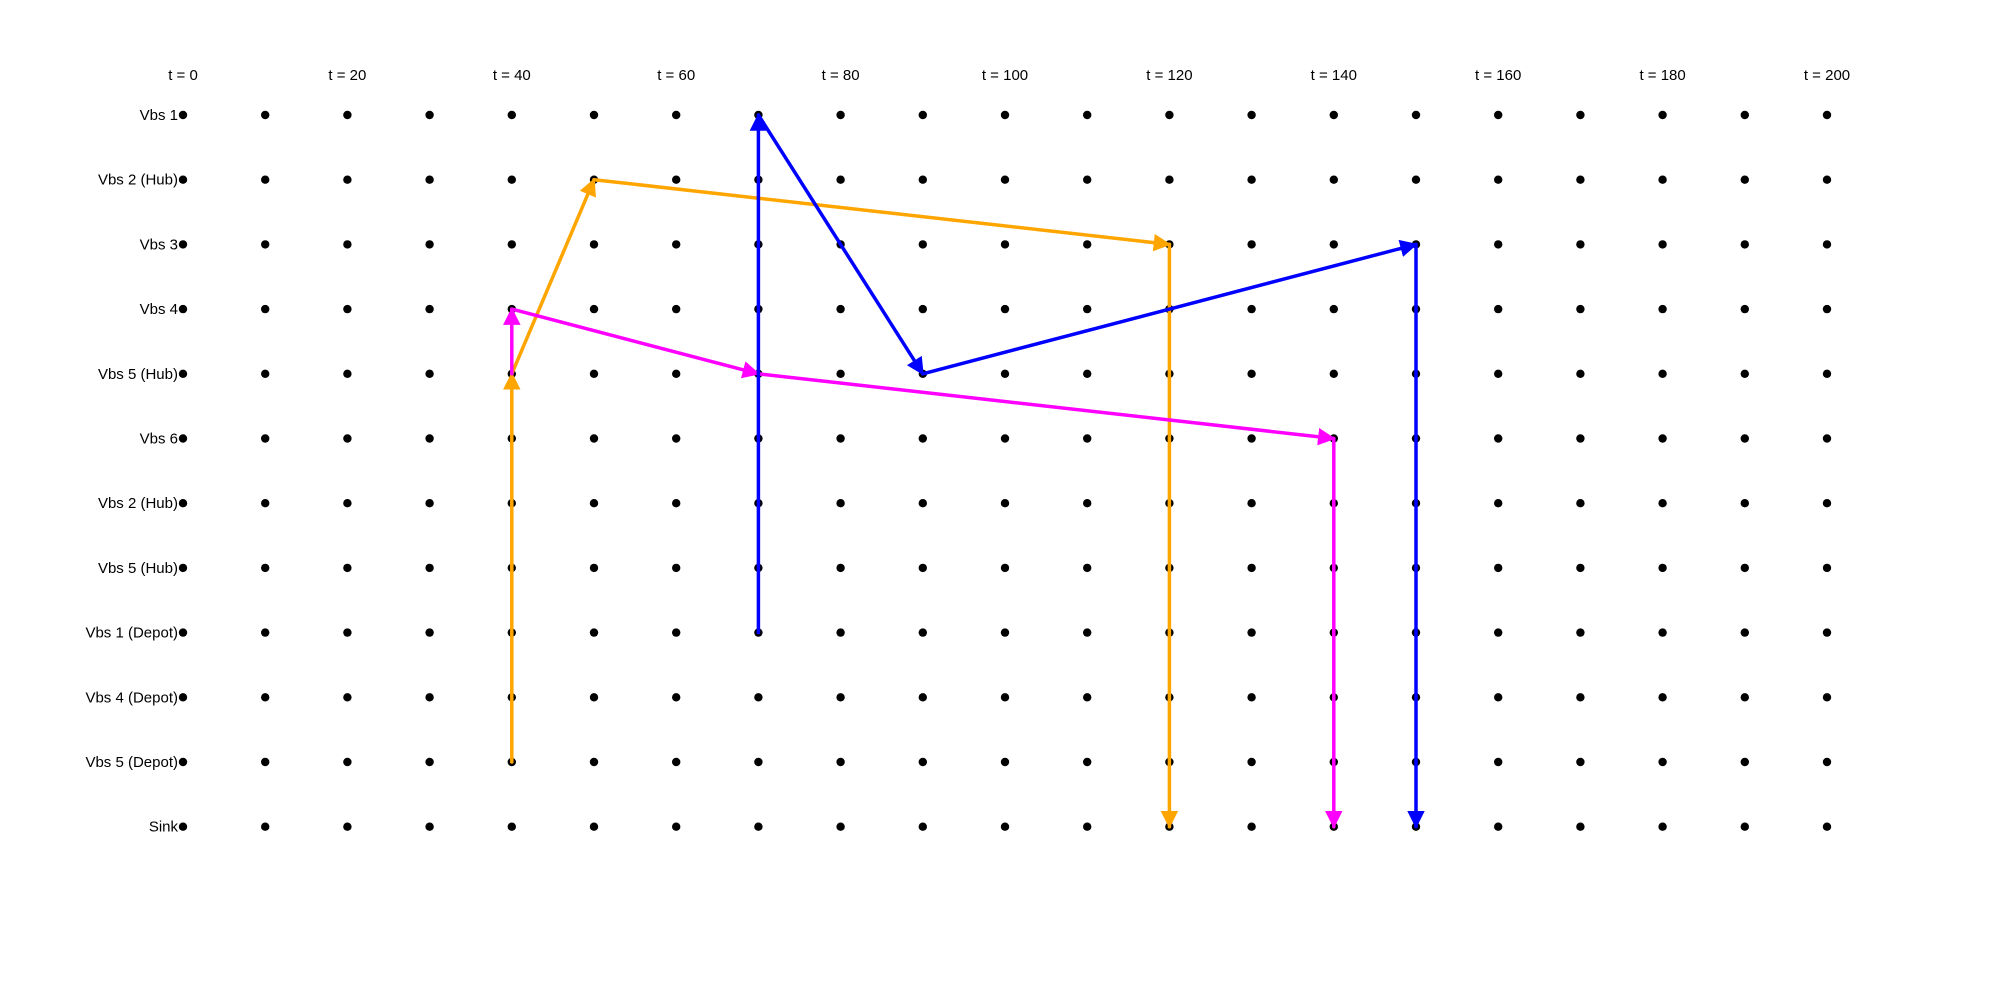  What do you see at coordinates (1334, 75) in the screenshot?
I see `time-label: t = 140` at bounding box center [1334, 75].